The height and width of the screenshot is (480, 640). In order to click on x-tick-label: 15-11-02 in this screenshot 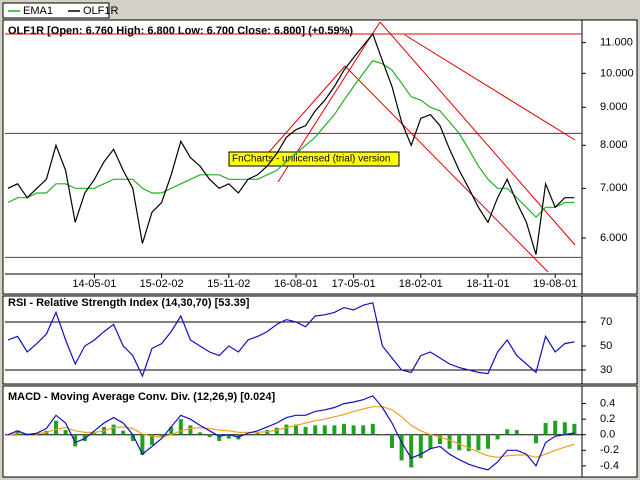, I will do `click(228, 284)`.